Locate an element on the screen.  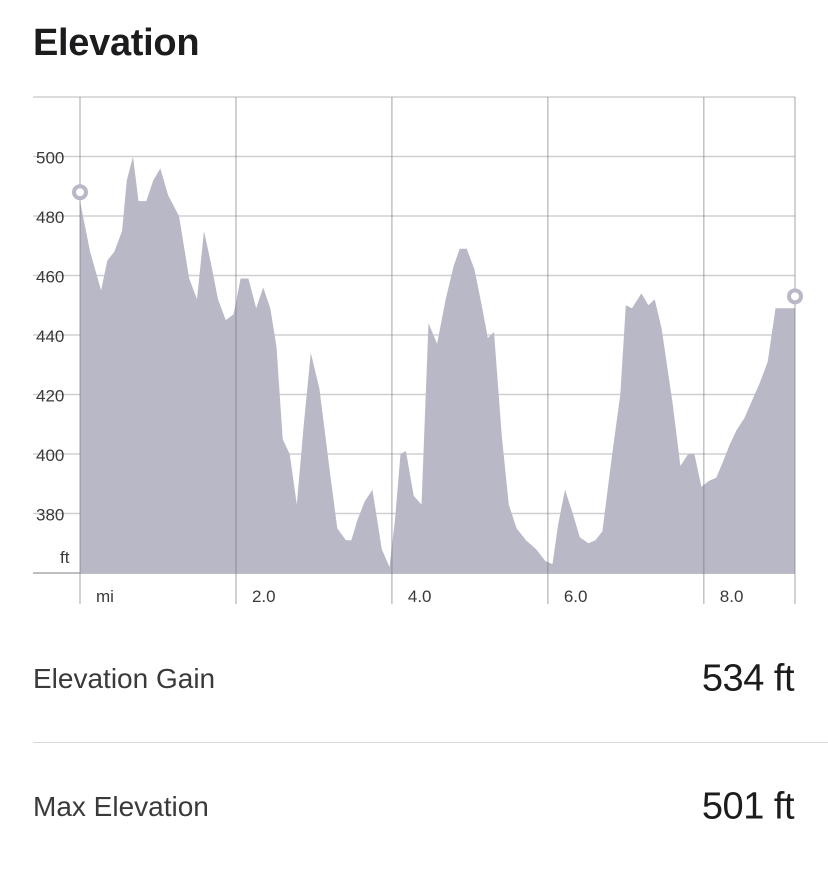
page-title: Elevation is located at coordinates (116, 43).